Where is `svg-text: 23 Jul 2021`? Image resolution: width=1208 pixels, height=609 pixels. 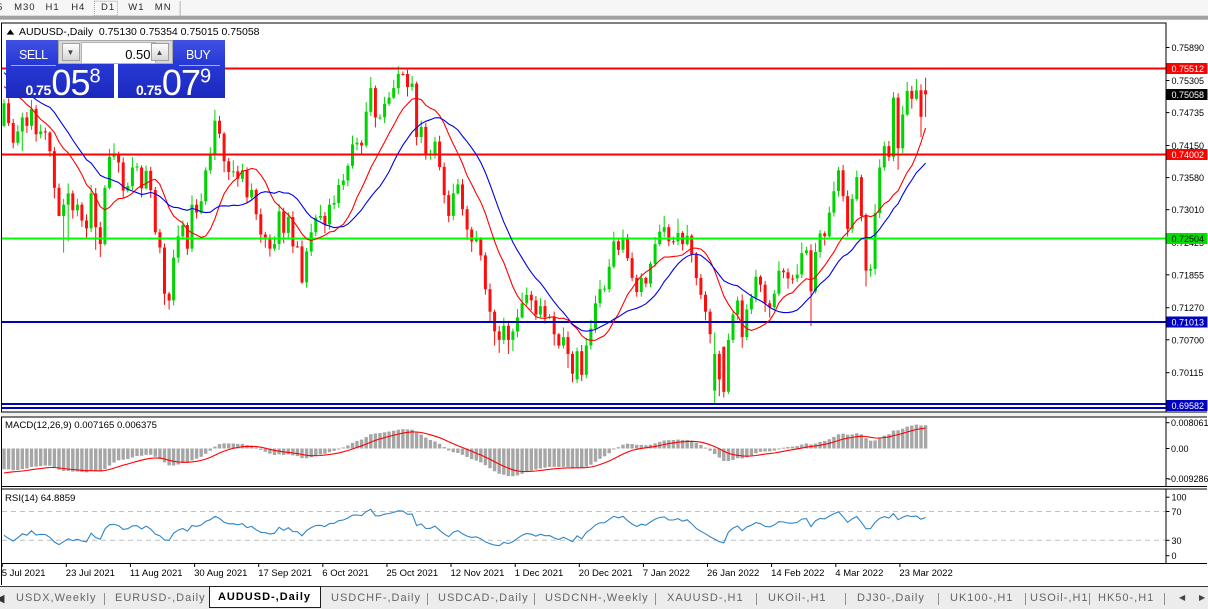
svg-text: 23 Jul 2021 is located at coordinates (90, 573).